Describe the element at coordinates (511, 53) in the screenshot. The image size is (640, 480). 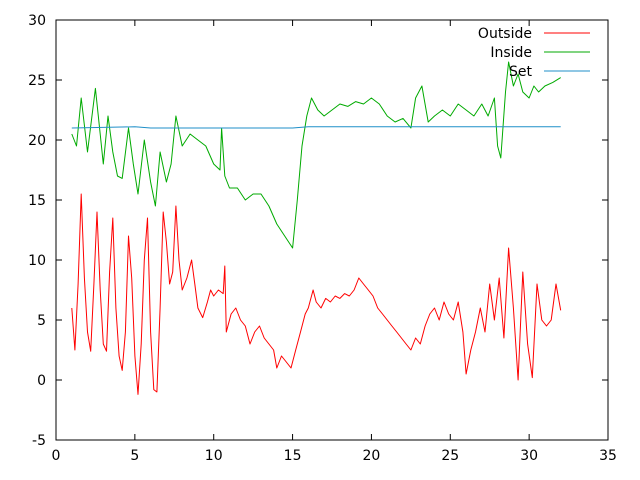
I see `legend-label-inside: Inside` at that location.